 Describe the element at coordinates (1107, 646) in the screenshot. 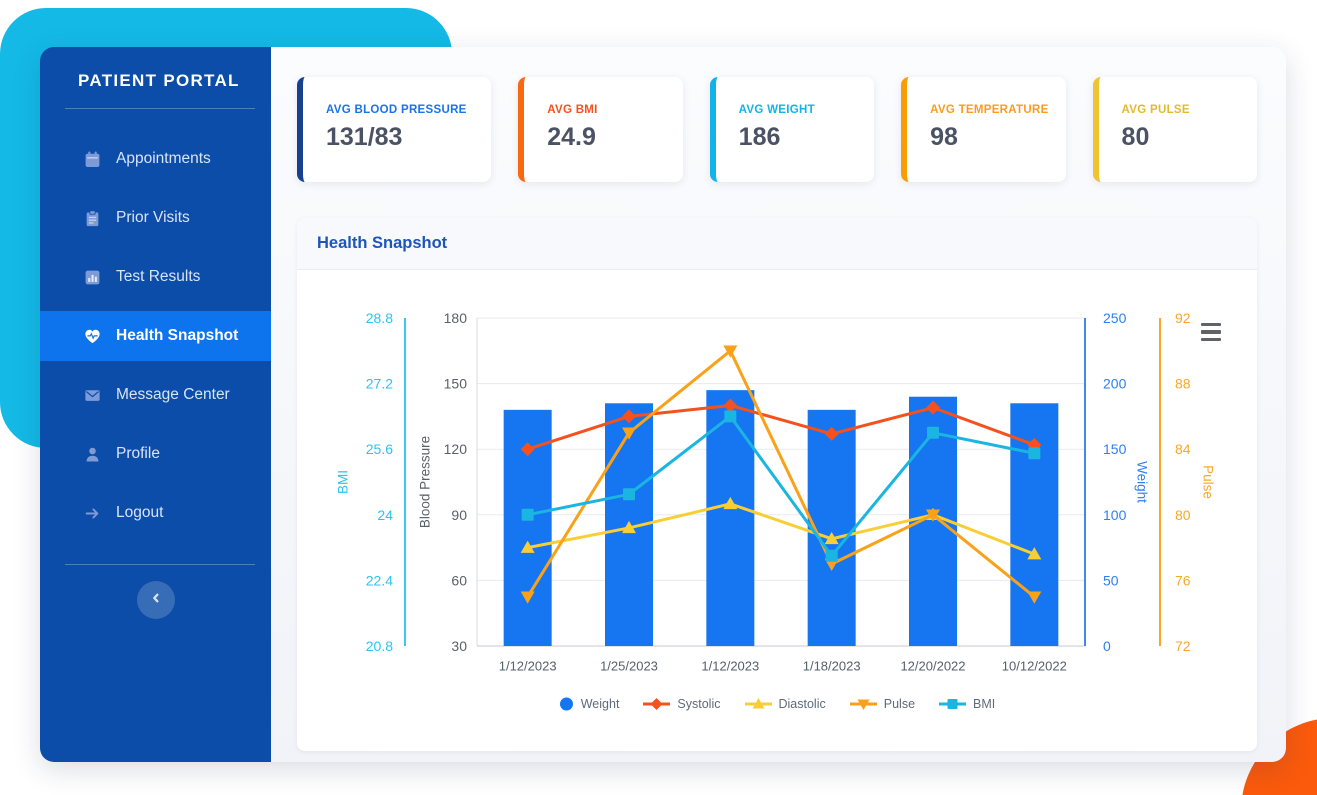

I see `svg-text: 0` at that location.